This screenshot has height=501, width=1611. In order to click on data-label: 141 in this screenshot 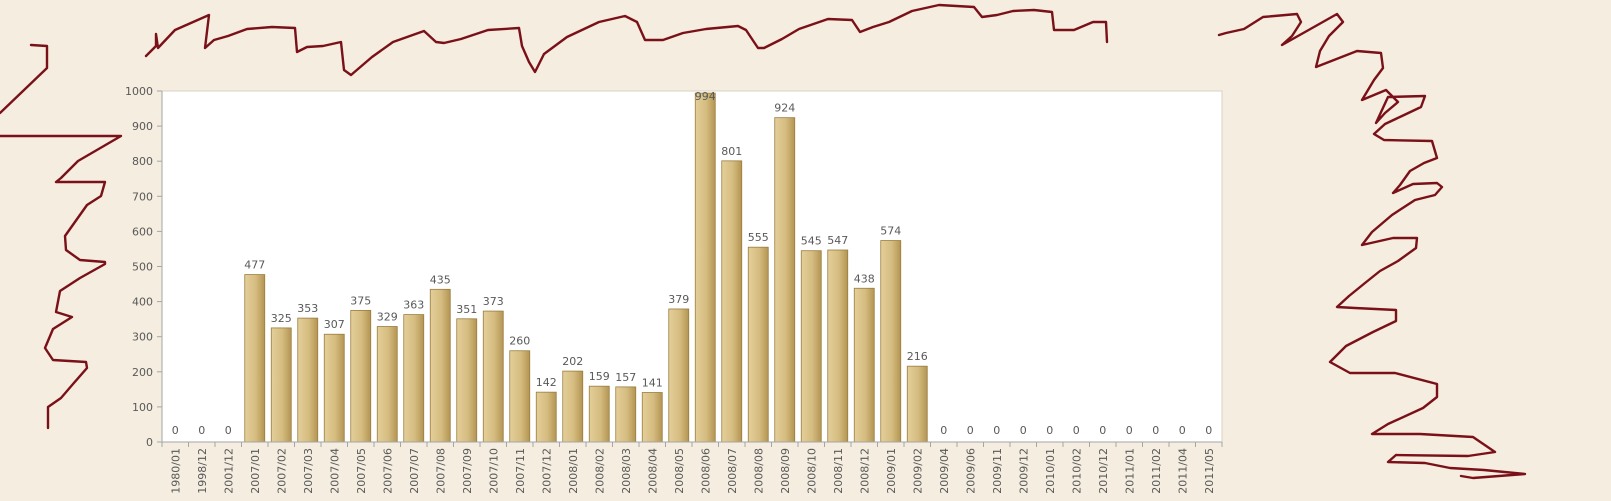, I will do `click(652, 383)`.